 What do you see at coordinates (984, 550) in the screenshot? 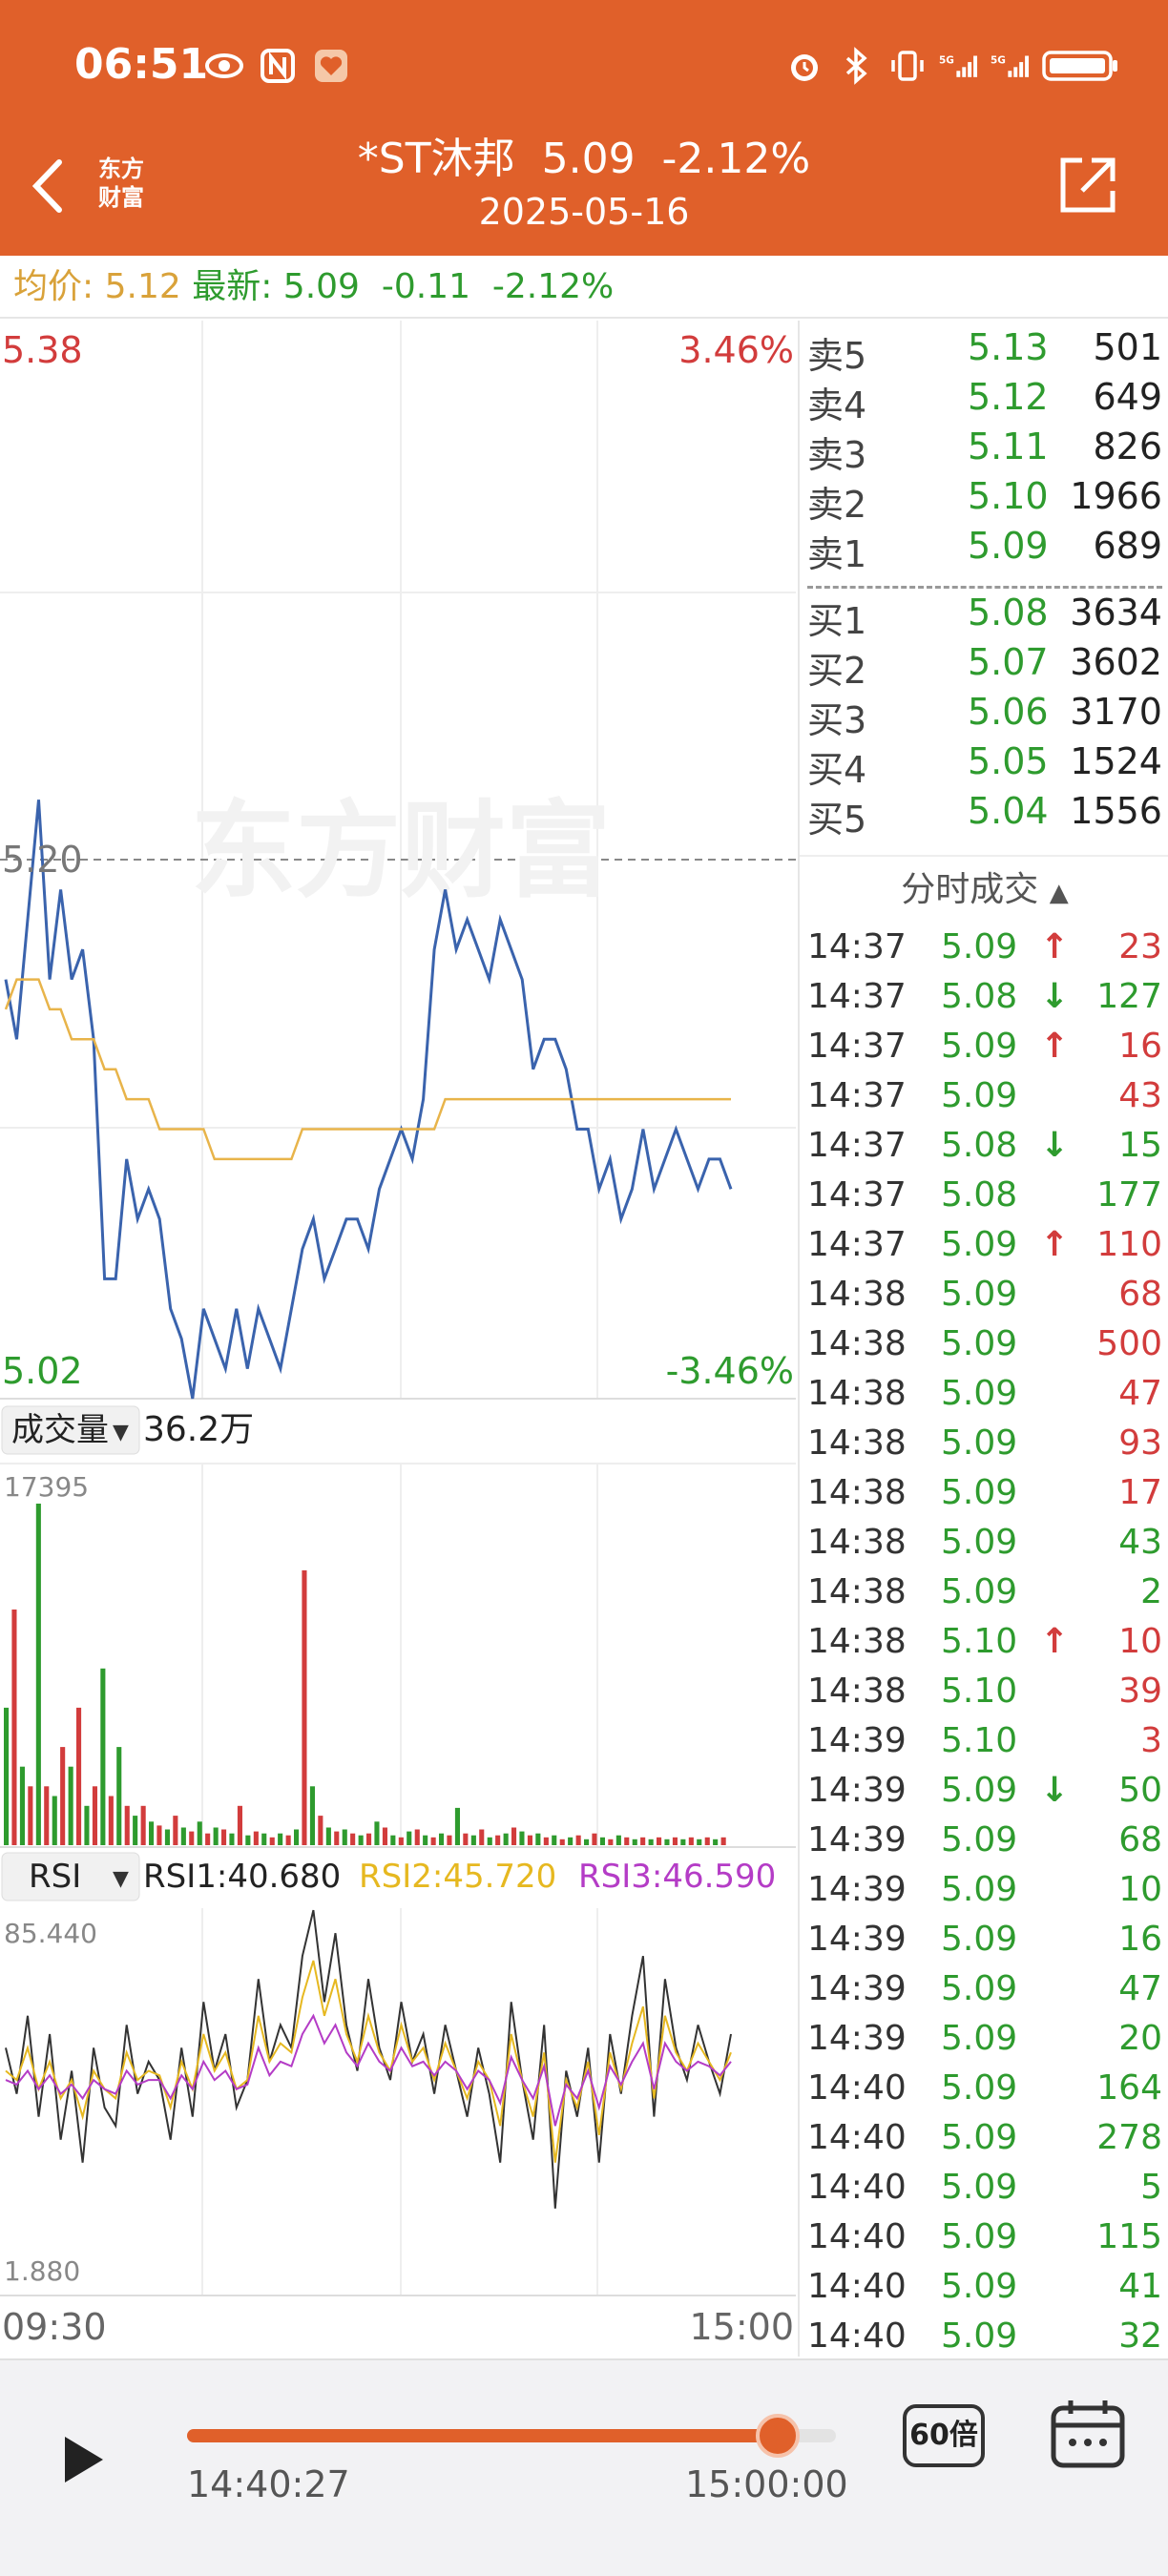
I see `ask-row: 卖1 5.09 689` at bounding box center [984, 550].